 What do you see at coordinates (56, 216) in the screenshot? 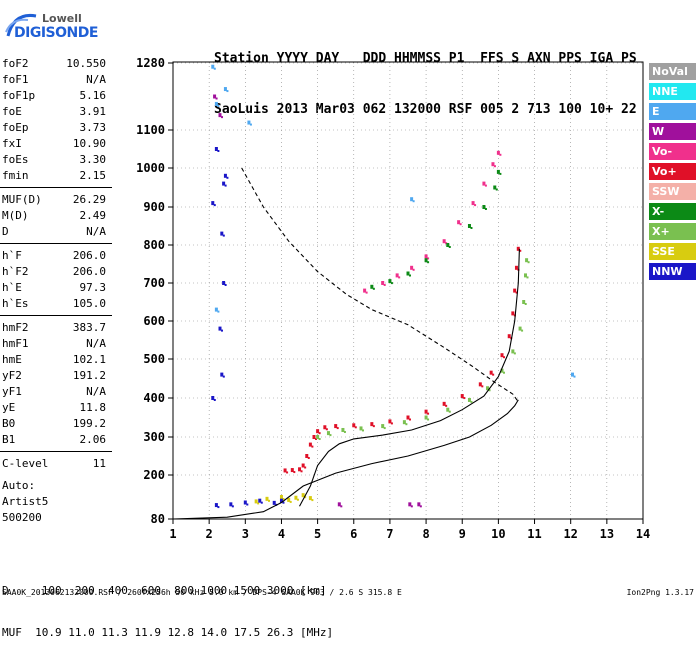
I see `param-row: M(D) 2.49` at bounding box center [56, 216].